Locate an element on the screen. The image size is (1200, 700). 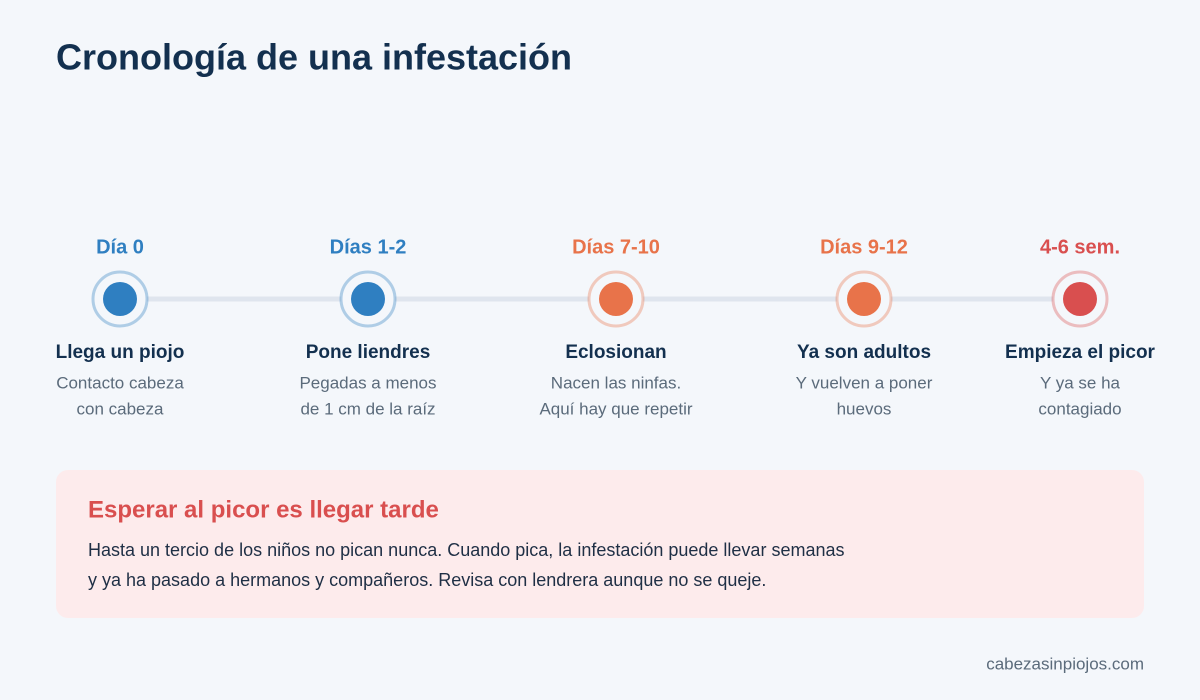
step-description: Nacen las ninfas. is located at coordinates (616, 382).